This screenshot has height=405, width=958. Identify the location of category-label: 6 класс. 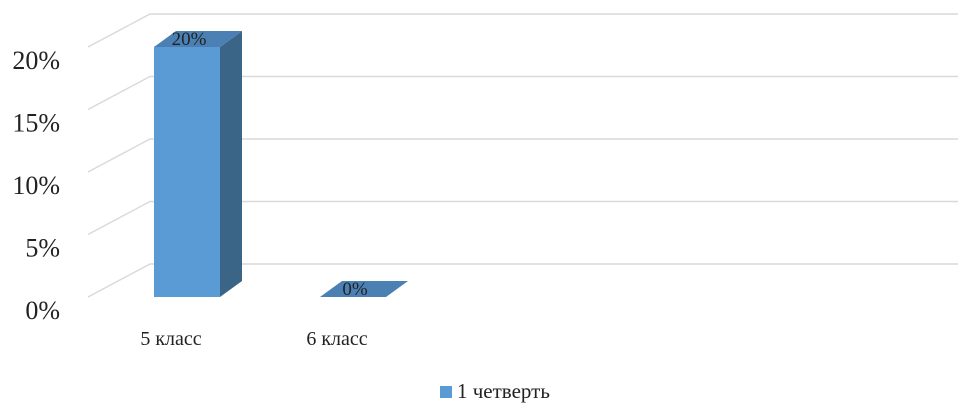
(336, 339).